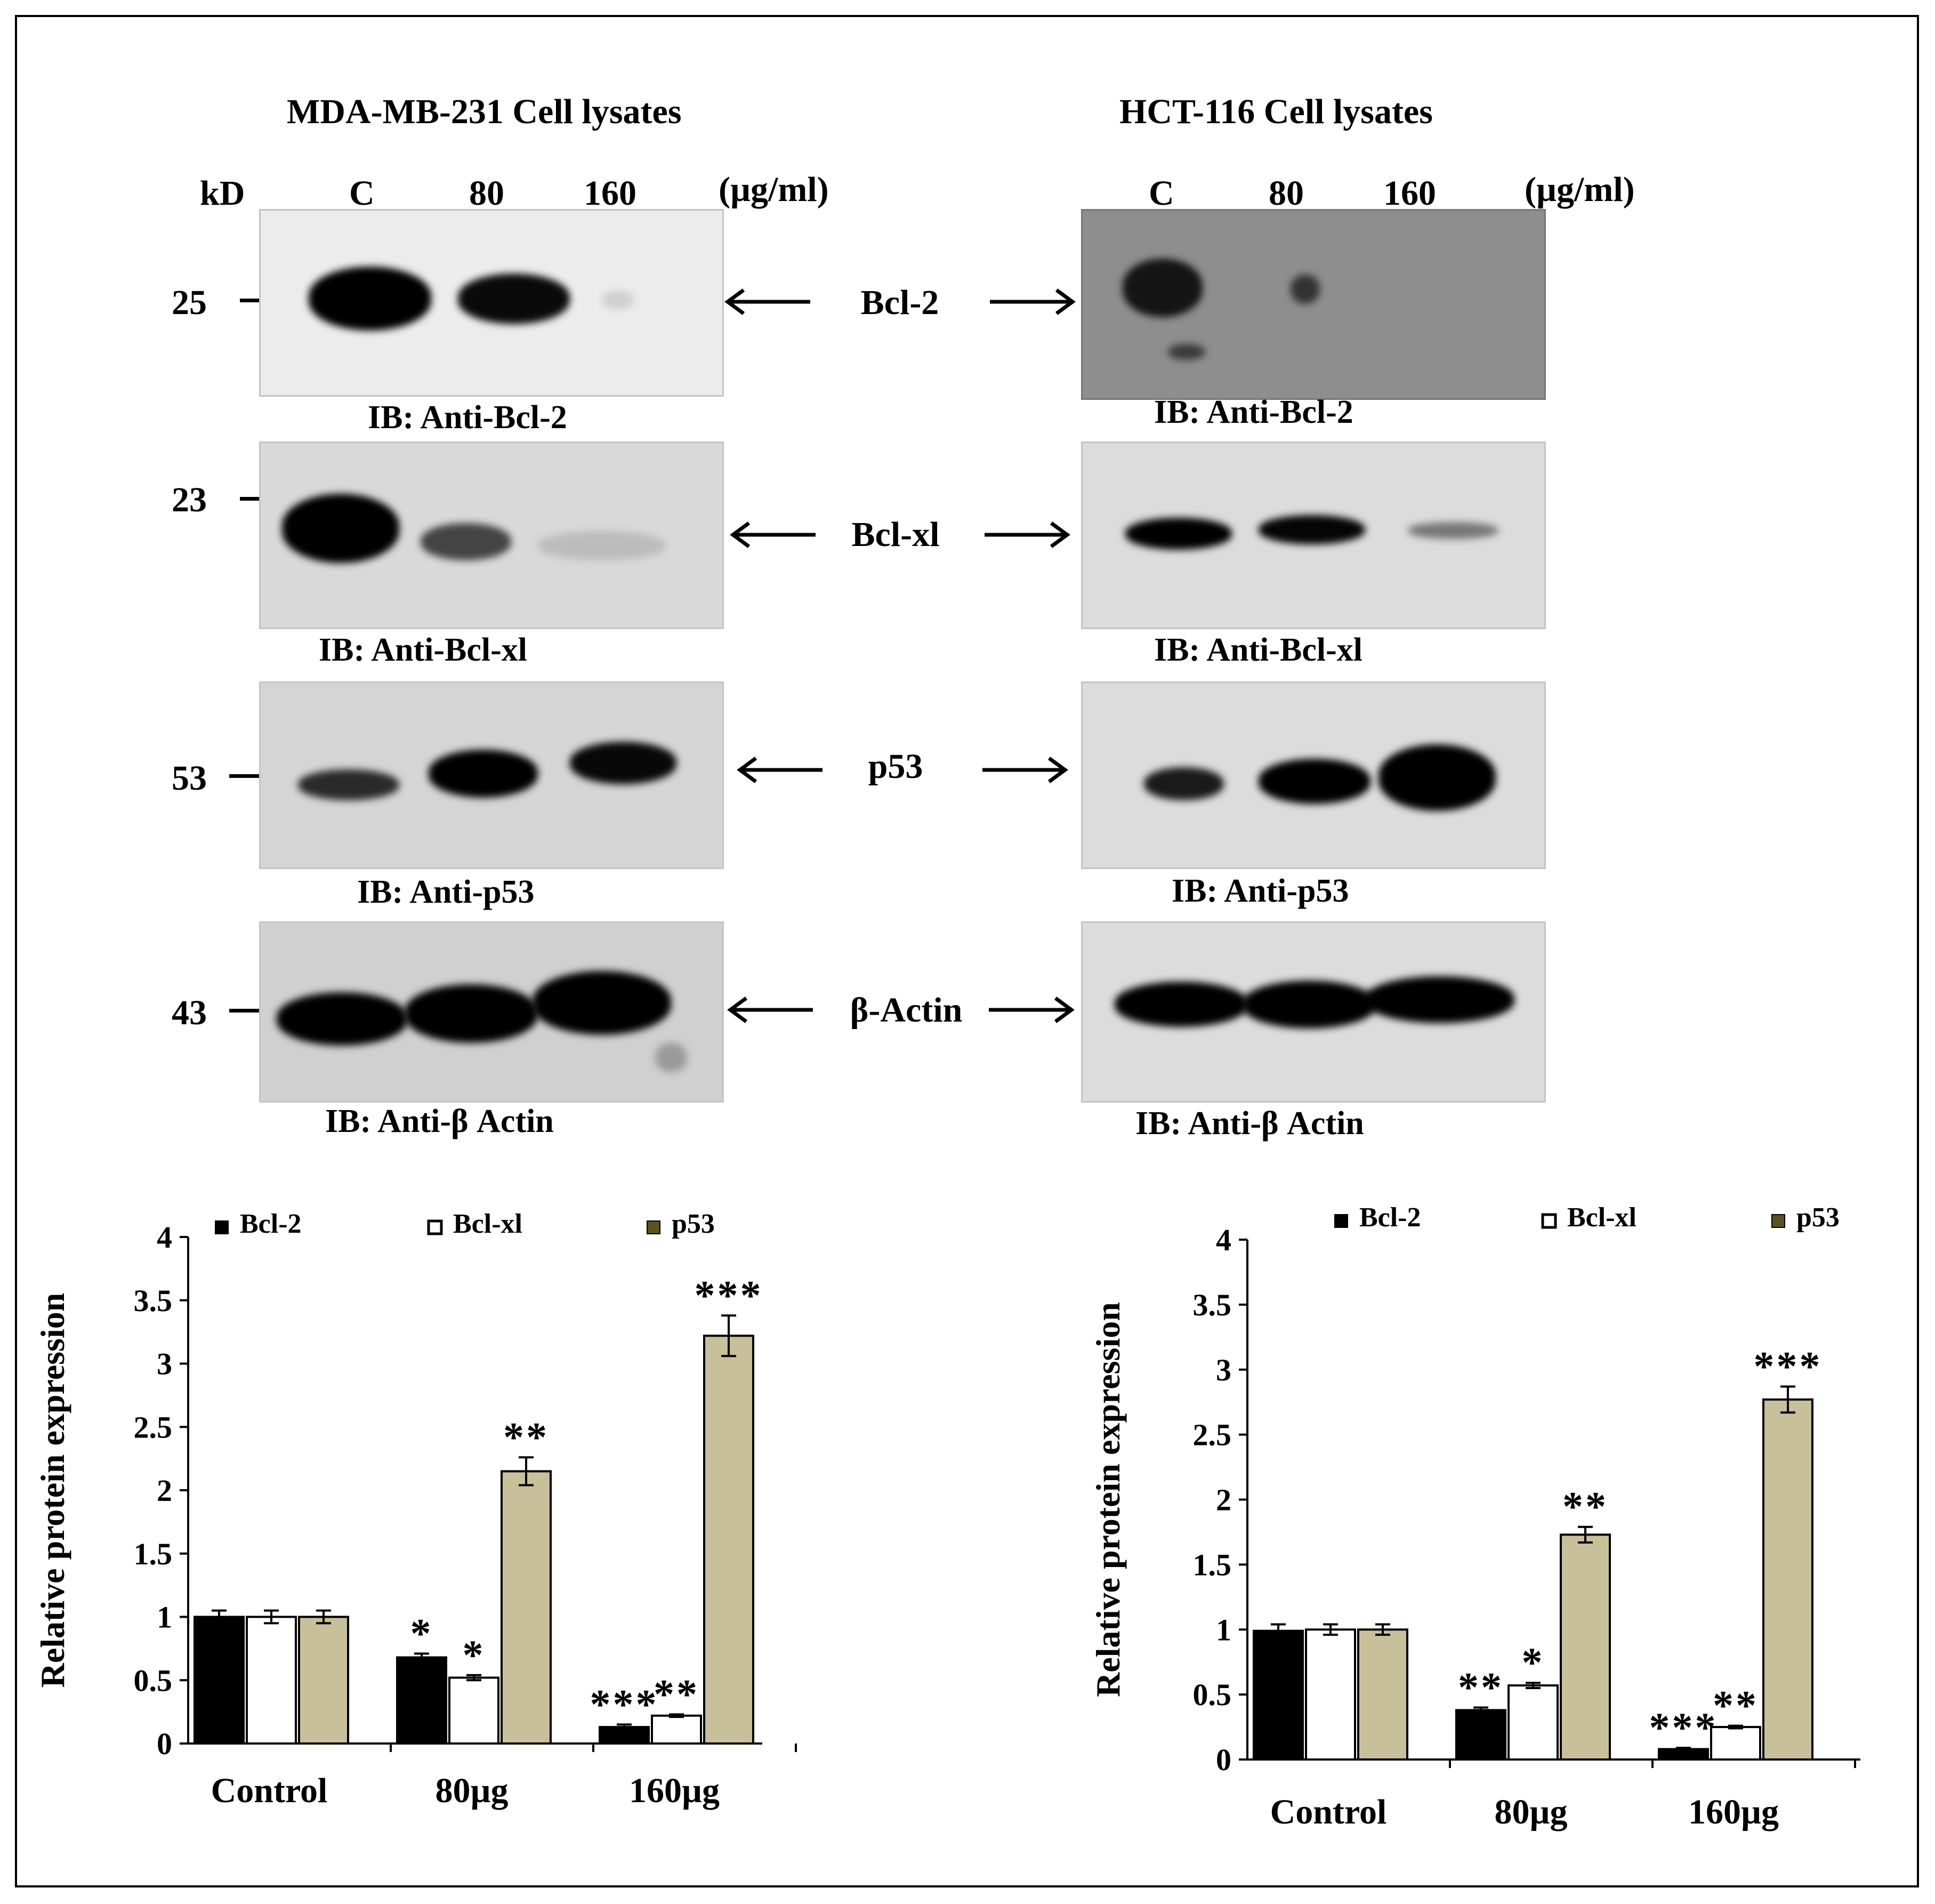 The height and width of the screenshot is (1904, 1935). What do you see at coordinates (780, 770) in the screenshot?
I see `arrow-left-p53-icon` at bounding box center [780, 770].